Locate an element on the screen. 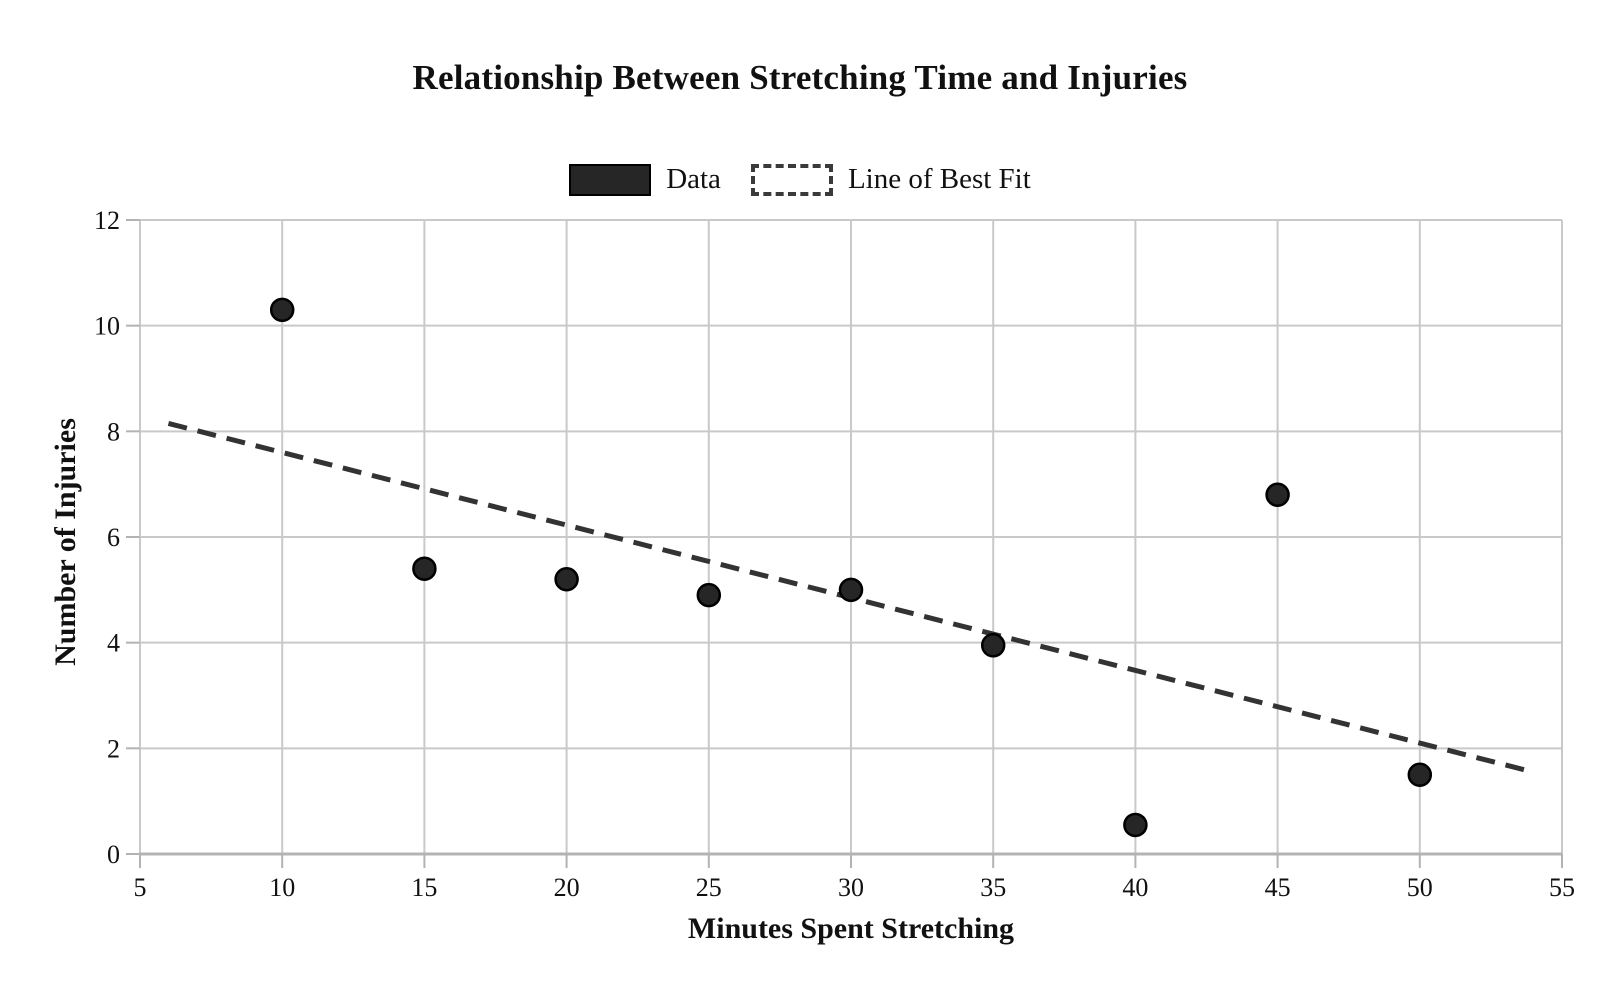 This screenshot has width=1600, height=1000. legend-label-data: Data is located at coordinates (693, 179).